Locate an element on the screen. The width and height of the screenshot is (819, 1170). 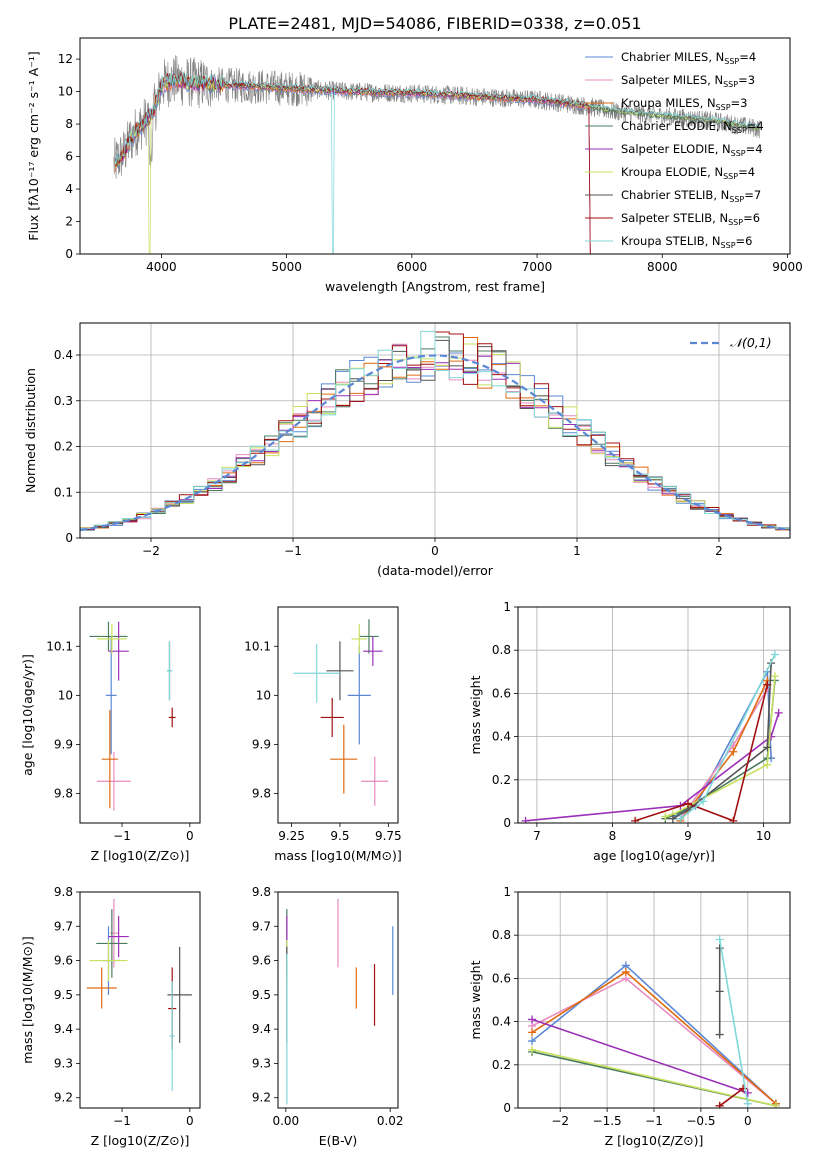
mass-vs-Z-ytick-label: 9.7 is located at coordinates (63, 926).